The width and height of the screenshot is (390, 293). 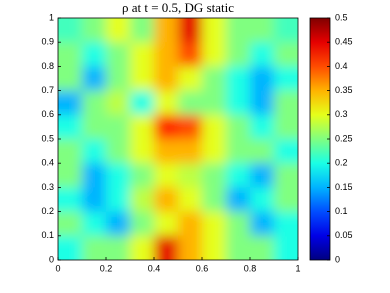 What do you see at coordinates (344, 90) in the screenshot?
I see `colorbar-tick-label: 0.35` at bounding box center [344, 90].